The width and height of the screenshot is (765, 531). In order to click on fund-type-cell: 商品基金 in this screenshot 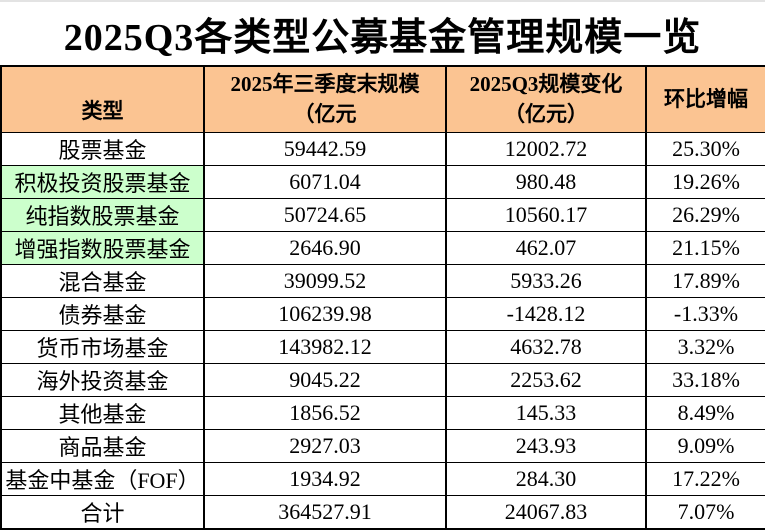, I will do `click(102, 445)`.